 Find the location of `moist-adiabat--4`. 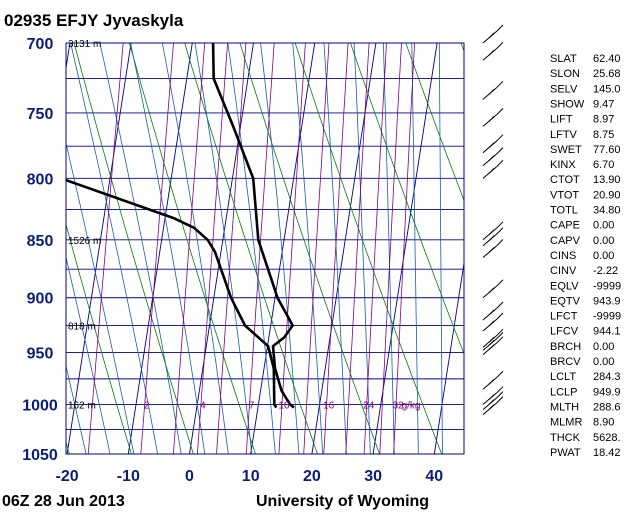

moist-adiabat--4 is located at coordinates (140, 248).